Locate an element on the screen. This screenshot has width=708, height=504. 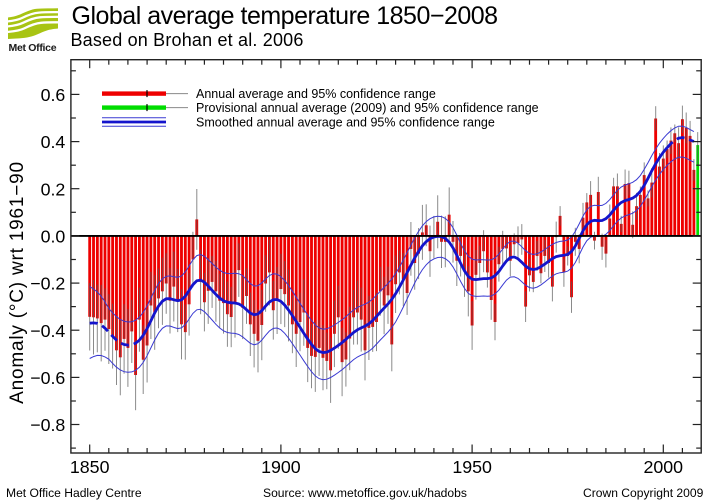
svg-text: 1950 is located at coordinates (472, 467).